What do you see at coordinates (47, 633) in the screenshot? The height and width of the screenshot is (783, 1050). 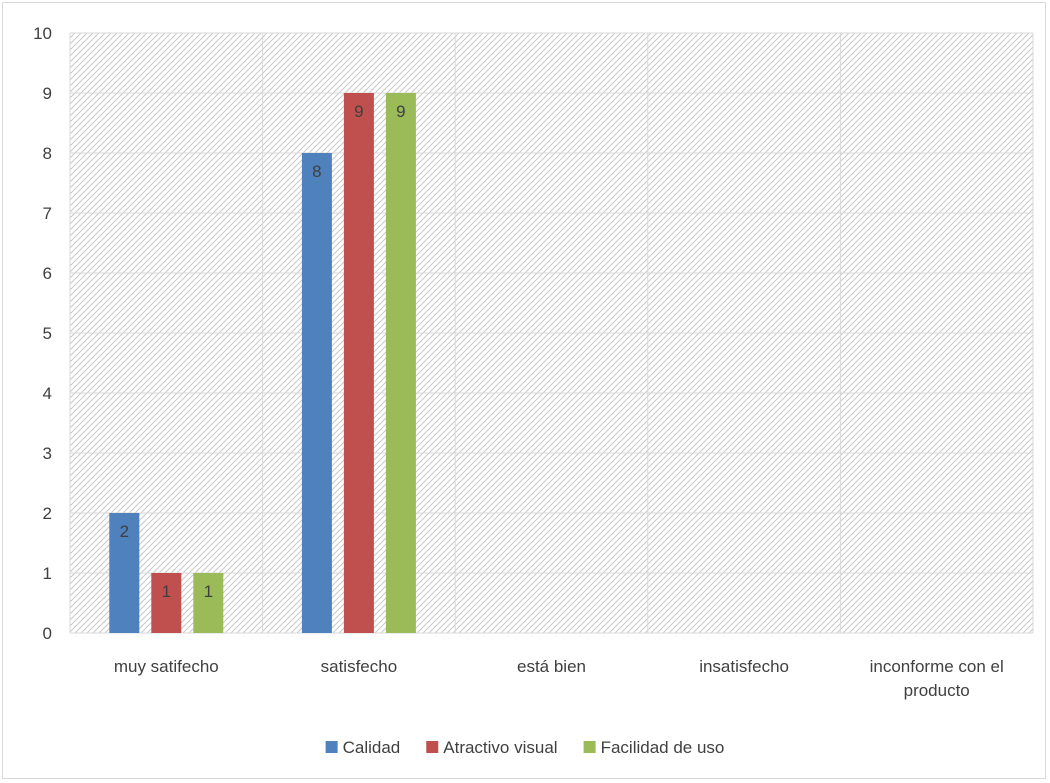 I see `y-tick-label: 0` at bounding box center [47, 633].